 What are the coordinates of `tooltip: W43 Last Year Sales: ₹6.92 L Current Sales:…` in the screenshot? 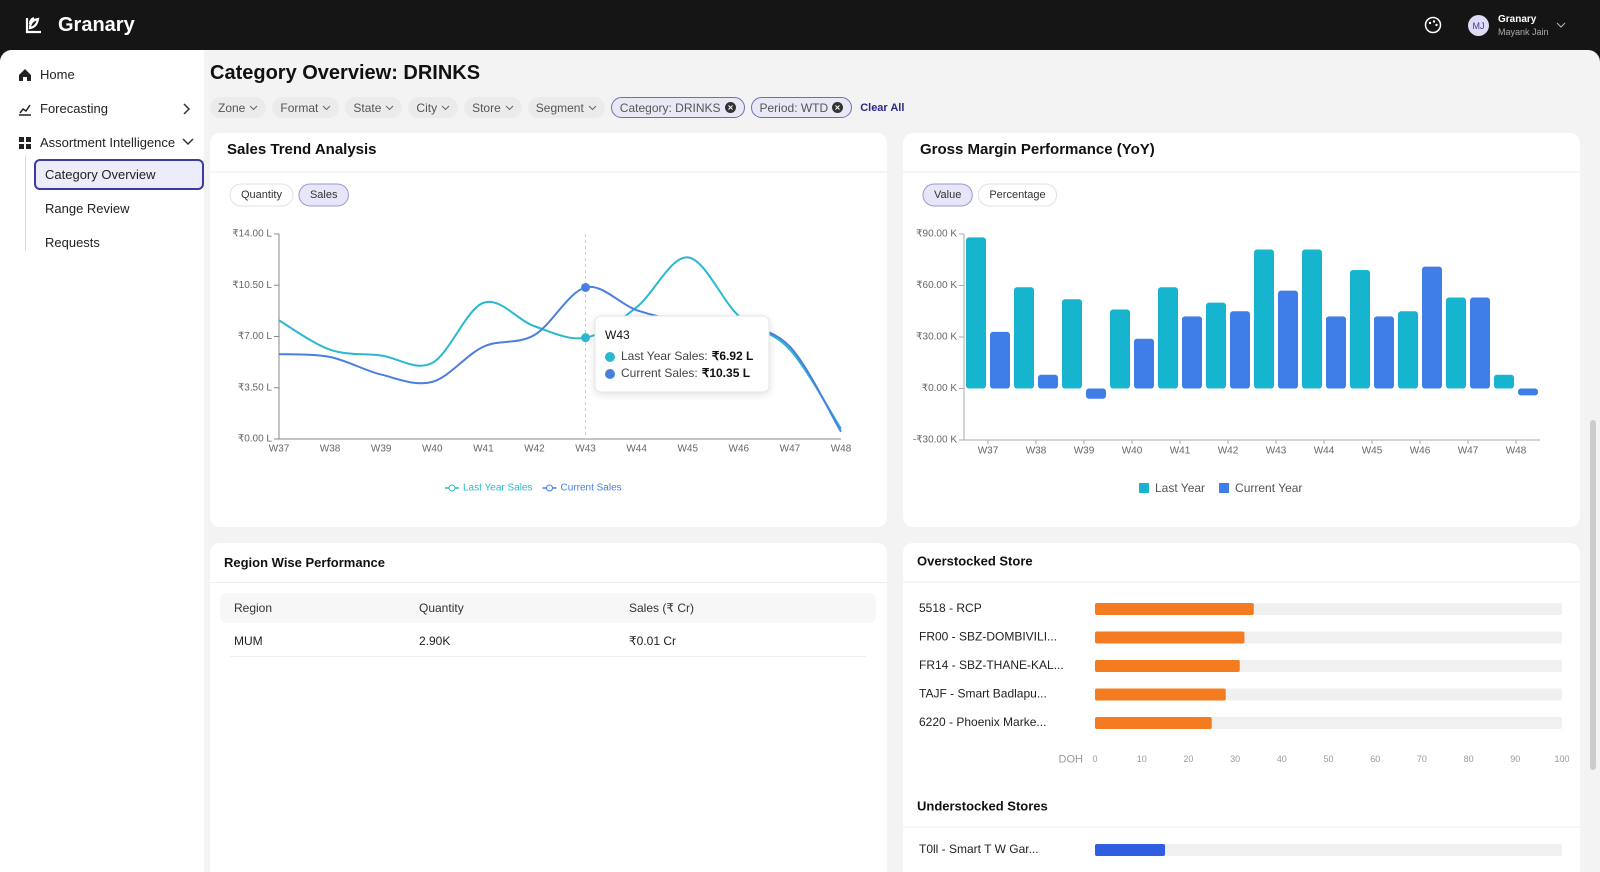 It's located at (682, 354).